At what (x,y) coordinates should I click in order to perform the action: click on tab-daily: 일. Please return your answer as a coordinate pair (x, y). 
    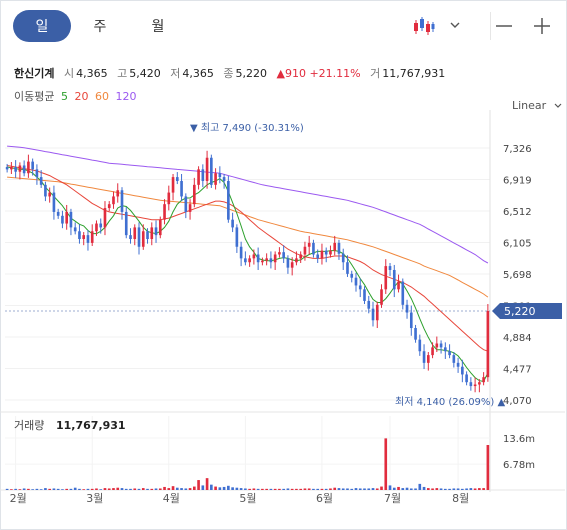
    Looking at the image, I should click on (42, 26).